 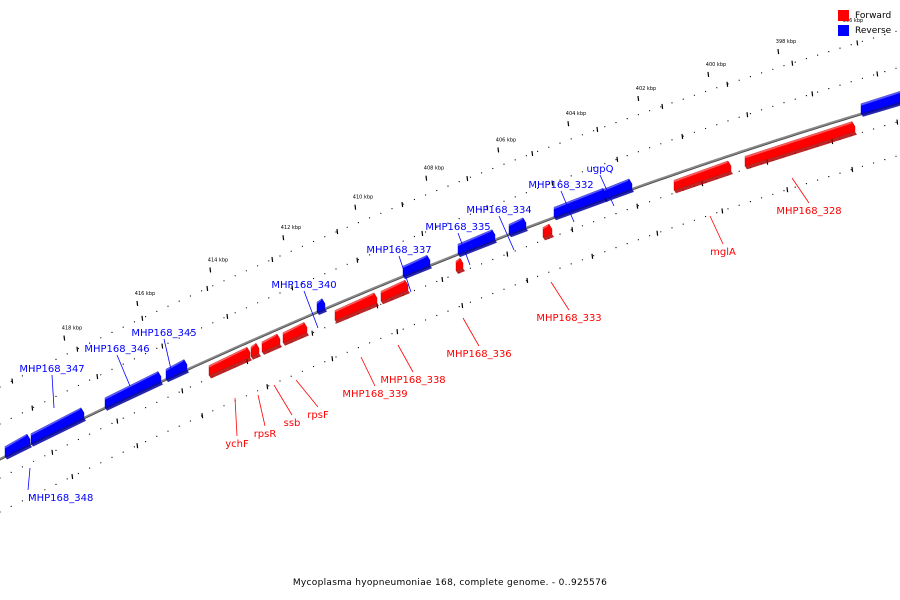 I want to click on gene-label: MHP168_336, so click(x=478, y=354).